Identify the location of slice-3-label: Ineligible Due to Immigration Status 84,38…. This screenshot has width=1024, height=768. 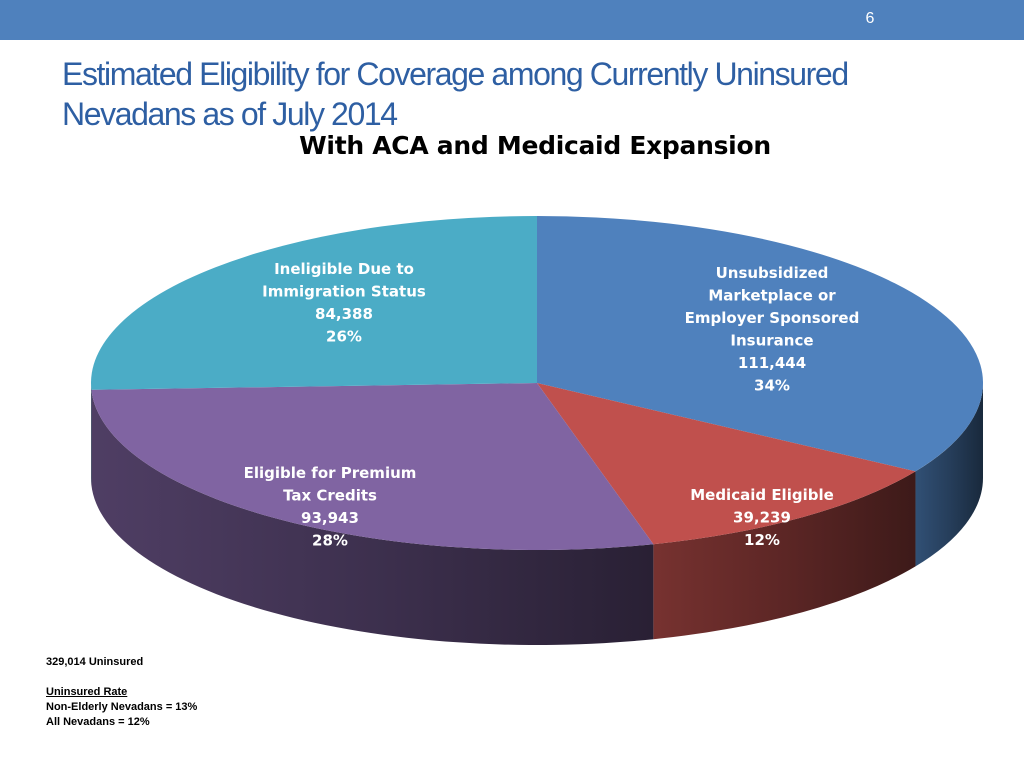
(344, 303).